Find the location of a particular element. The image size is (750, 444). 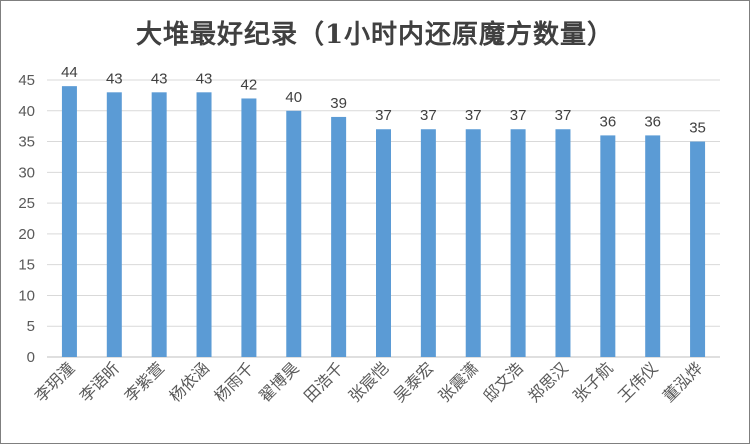

data-labels: 44 43 43 43 42 40 39 37 37 37 37 37 36 36 35 is located at coordinates (383, 100).